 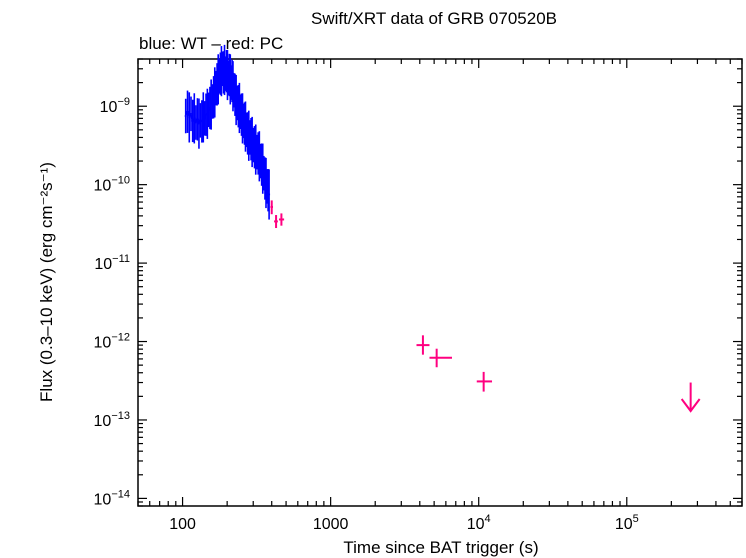 What do you see at coordinates (112, 185) in the screenshot?
I see `y-tick-label: 10−10` at bounding box center [112, 185].